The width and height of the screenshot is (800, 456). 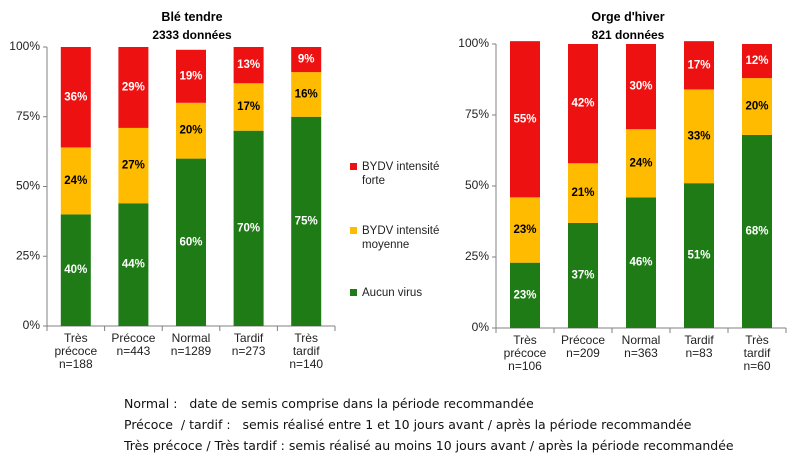 I want to click on chart1-data-label: 60%, so click(x=190, y=242).